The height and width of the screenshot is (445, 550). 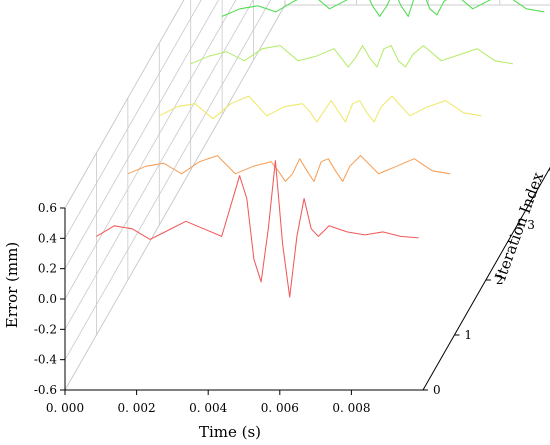 What do you see at coordinates (280, 408) in the screenshot?
I see `x-tick-label: 0. 006` at bounding box center [280, 408].